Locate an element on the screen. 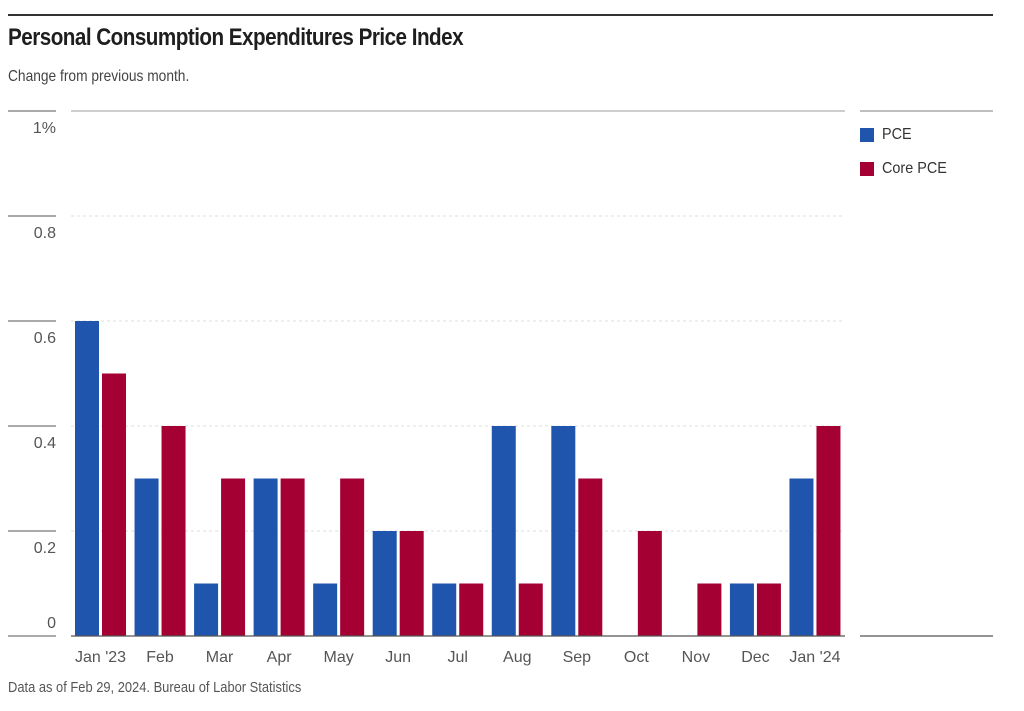  x-tick-label: Aug is located at coordinates (517, 657).